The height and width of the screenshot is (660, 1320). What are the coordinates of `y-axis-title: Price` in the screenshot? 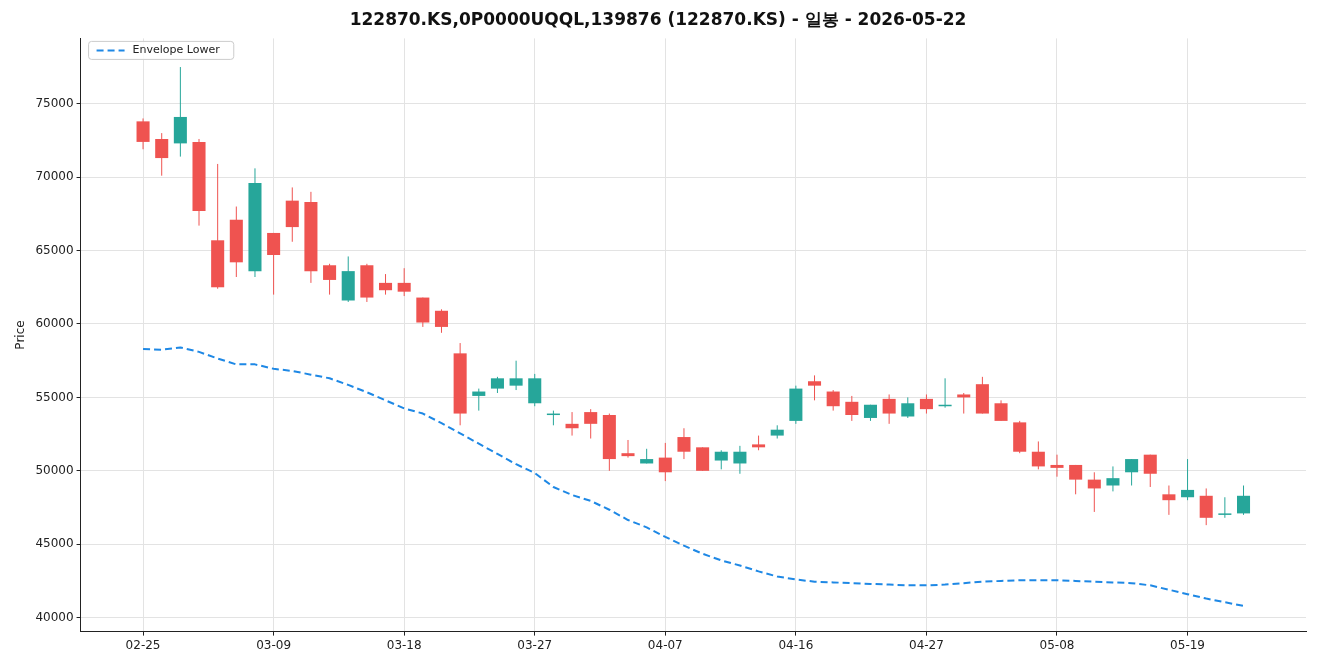 It's located at (20, 335).